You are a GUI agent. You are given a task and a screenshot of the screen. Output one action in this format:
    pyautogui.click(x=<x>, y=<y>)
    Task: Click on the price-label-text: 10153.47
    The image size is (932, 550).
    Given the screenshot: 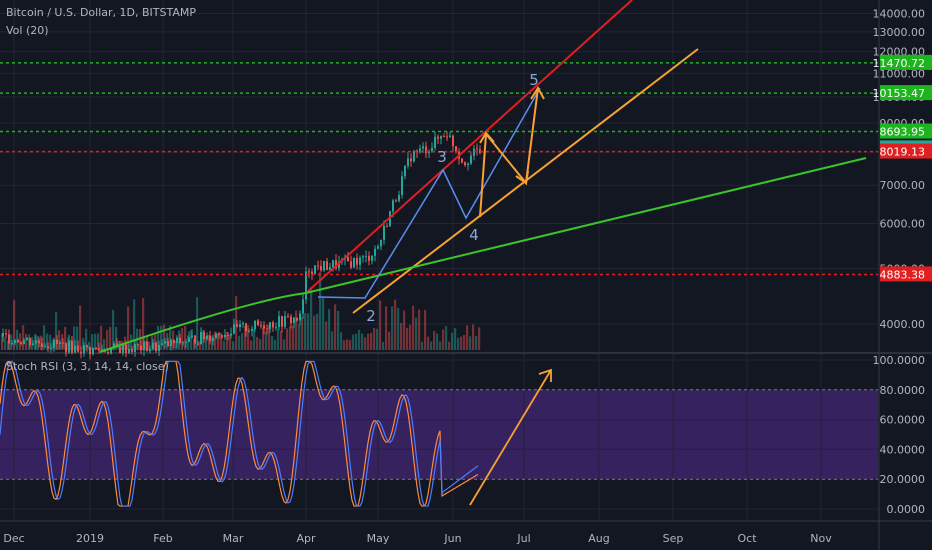 What is the action you would take?
    pyautogui.click(x=899, y=93)
    